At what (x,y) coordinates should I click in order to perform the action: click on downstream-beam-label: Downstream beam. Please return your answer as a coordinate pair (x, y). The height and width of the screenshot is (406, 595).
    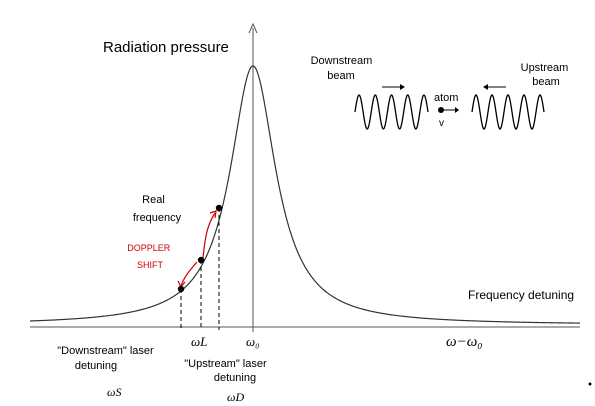
    Looking at the image, I should click on (343, 68).